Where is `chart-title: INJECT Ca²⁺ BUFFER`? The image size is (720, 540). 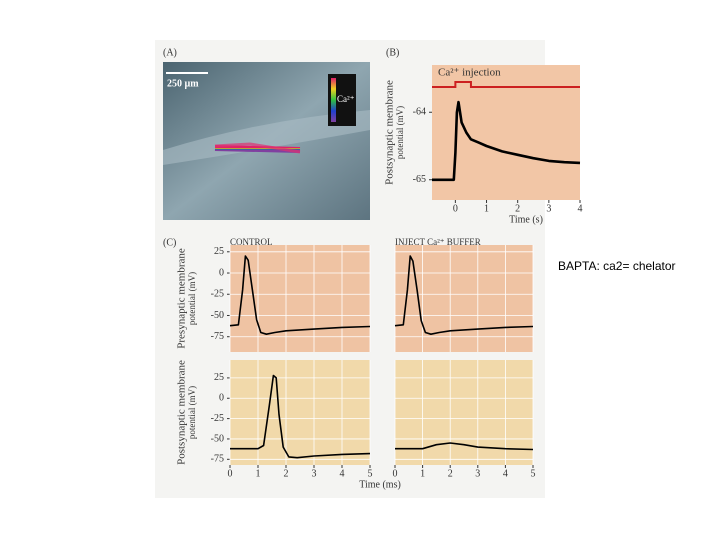 chart-title: INJECT Ca²⁺ BUFFER is located at coordinates (438, 242).